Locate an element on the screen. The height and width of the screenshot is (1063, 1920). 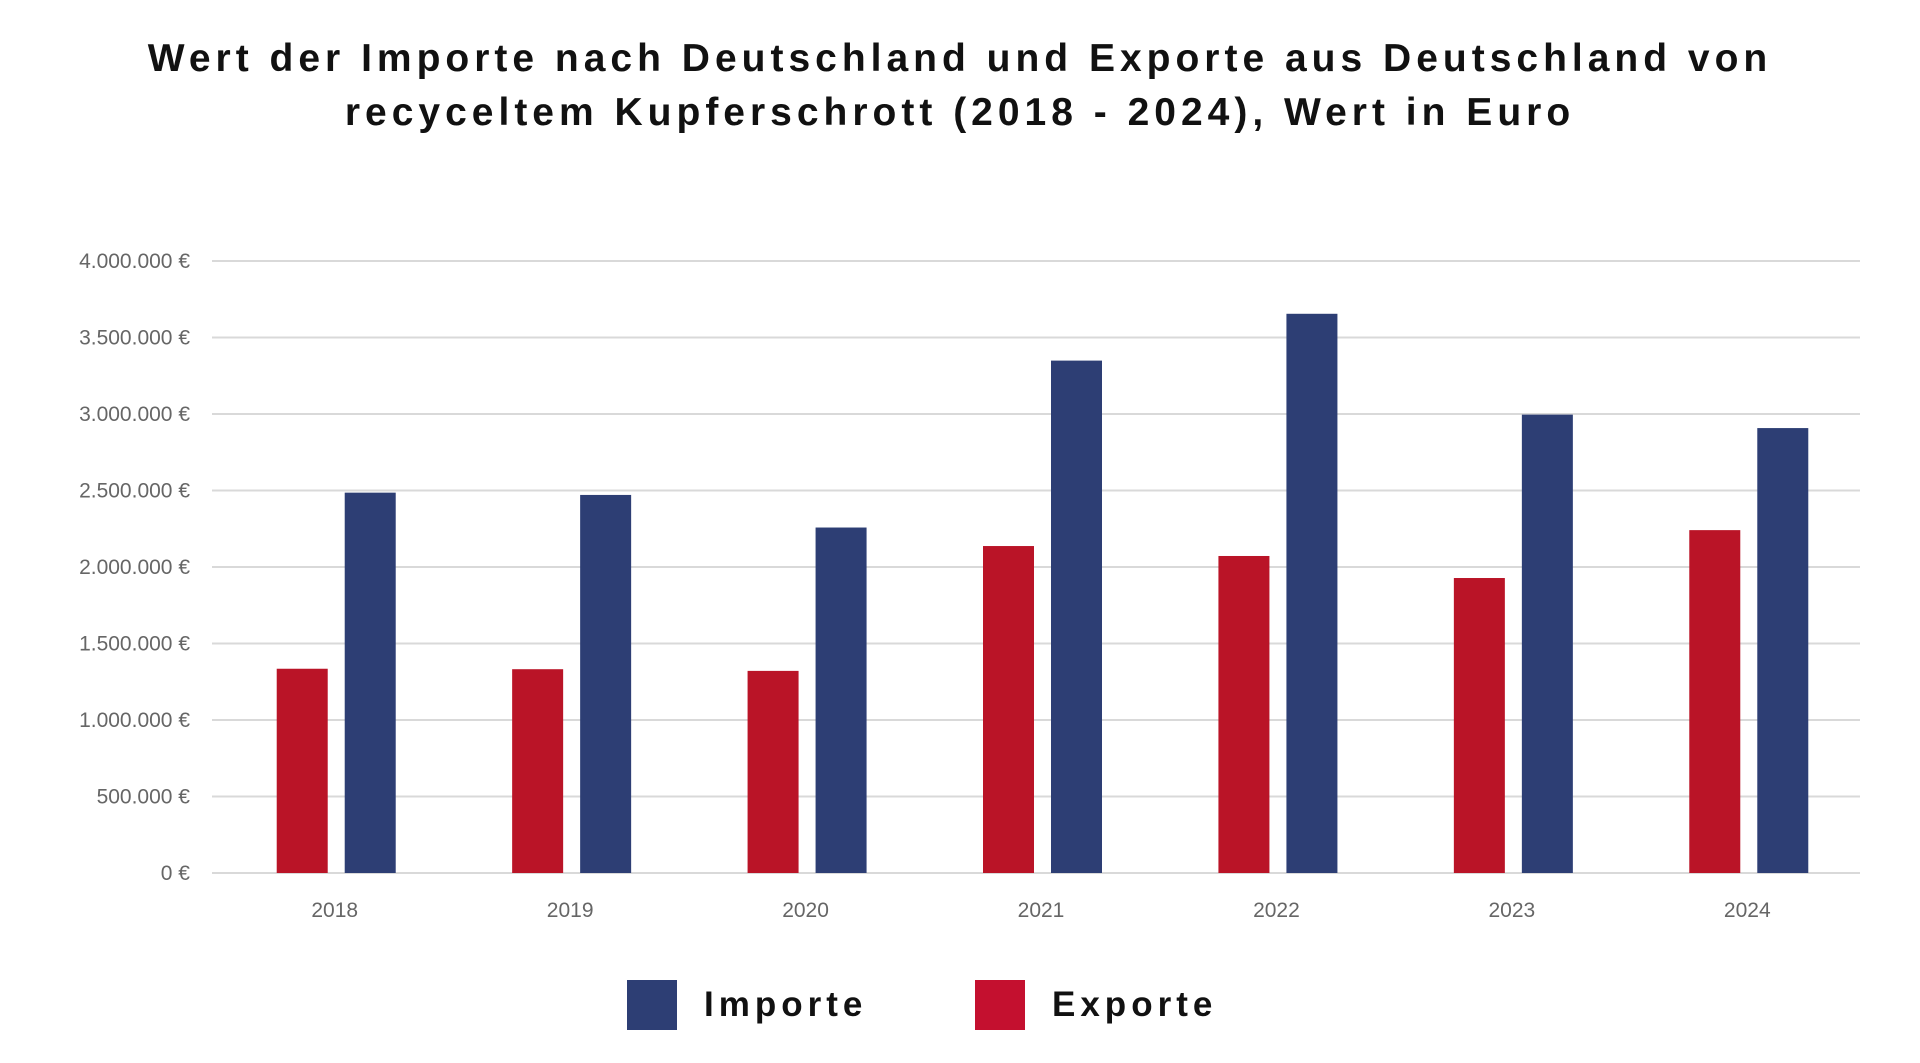
x-tick-label: 2018 is located at coordinates (334, 910).